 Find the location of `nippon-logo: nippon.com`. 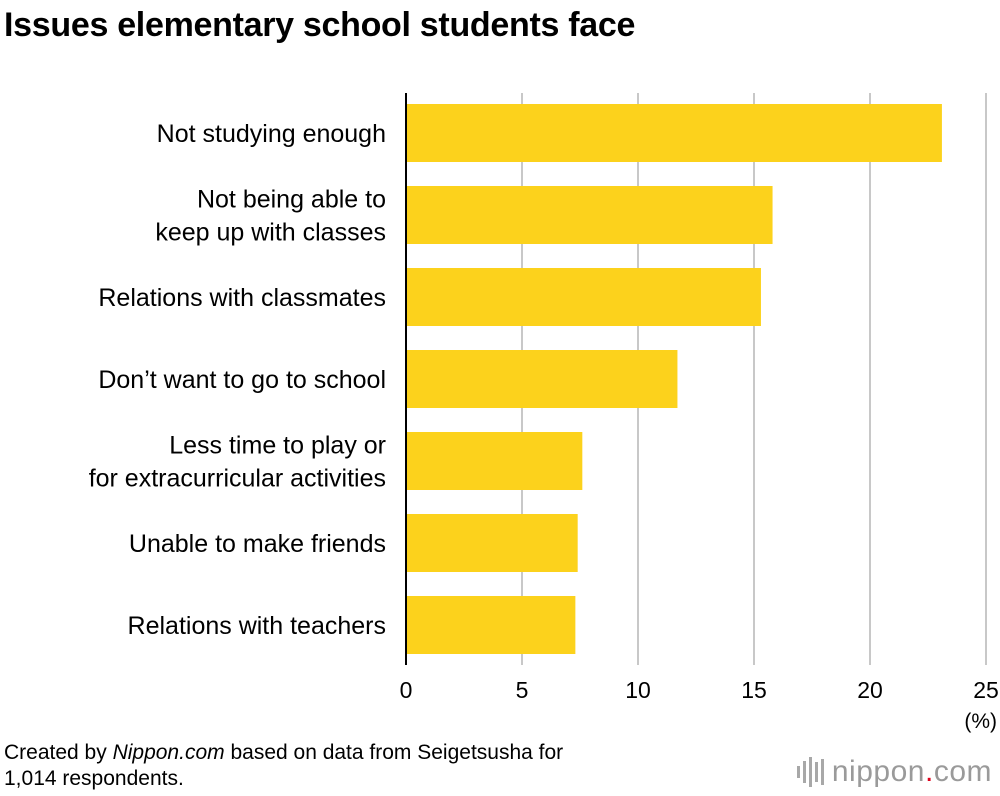

nippon-logo: nippon.com is located at coordinates (894, 772).